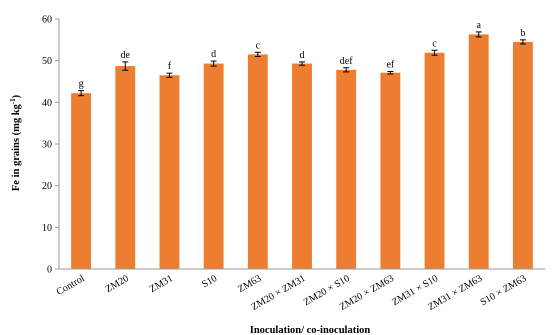  I want to click on significance-label: ef, so click(390, 65).